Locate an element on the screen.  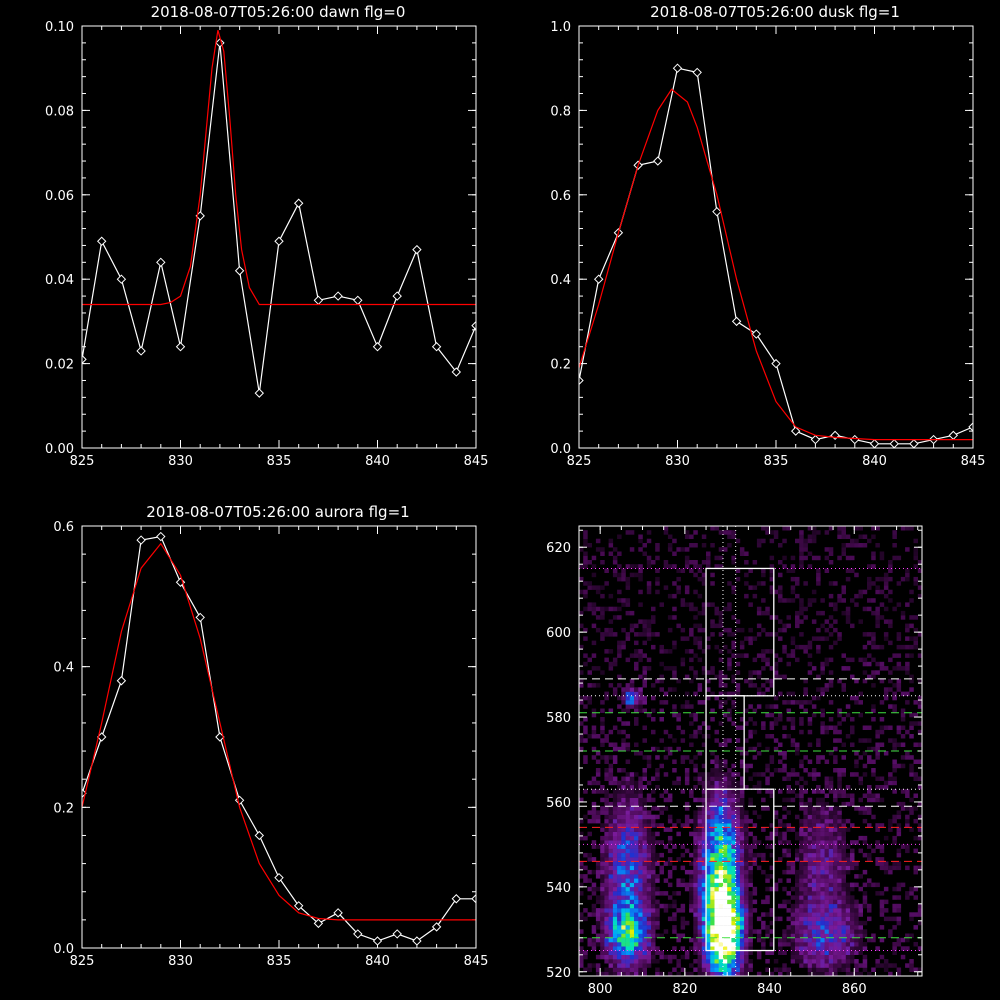
dawn-xtick-label: 835 is located at coordinates (279, 461).